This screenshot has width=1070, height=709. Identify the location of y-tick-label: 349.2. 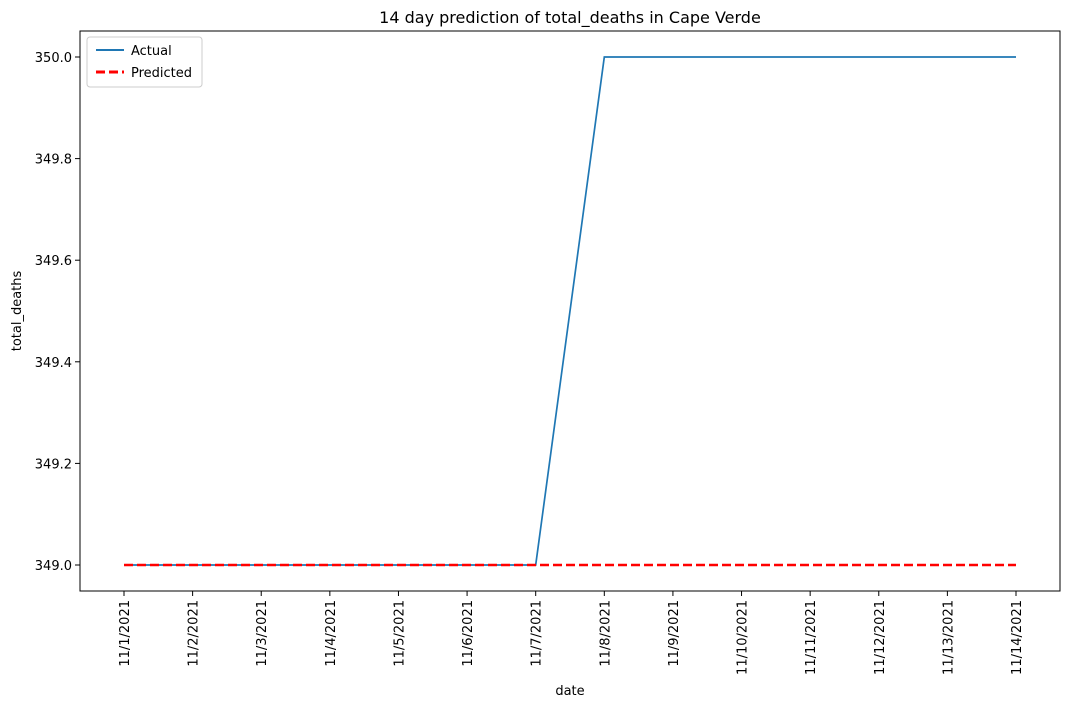
(53, 464).